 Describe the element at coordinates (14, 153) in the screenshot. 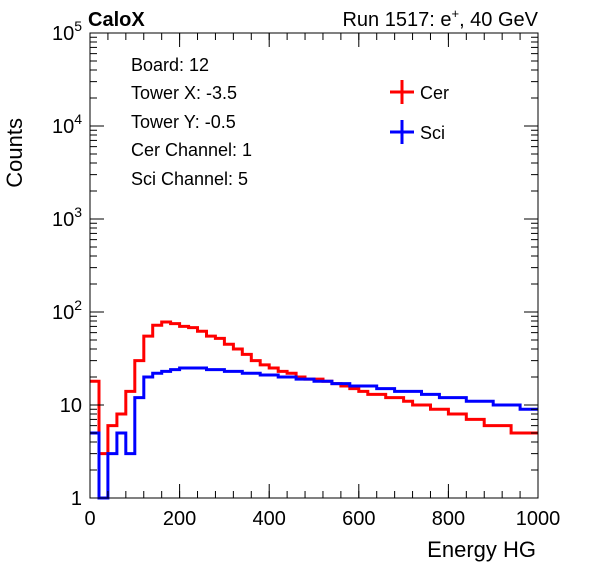

I see `y-axis-title: Counts` at that location.